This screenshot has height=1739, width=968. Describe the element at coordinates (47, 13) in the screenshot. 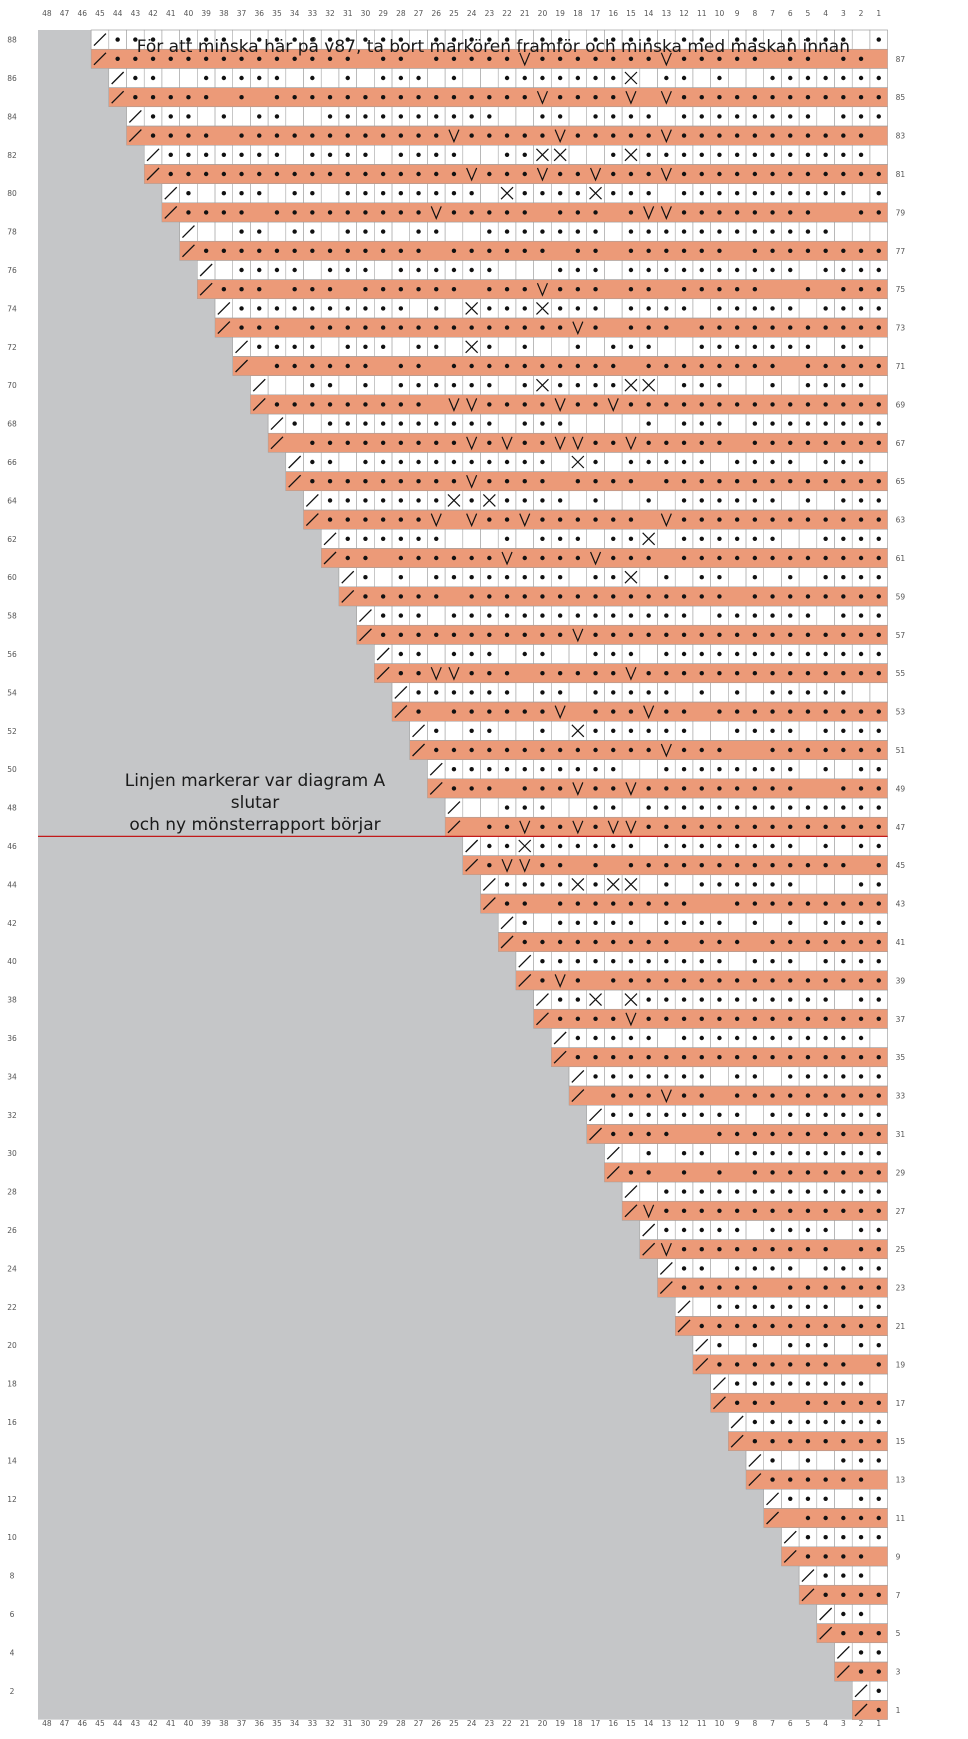

I see `column-number-top: 48` at that location.